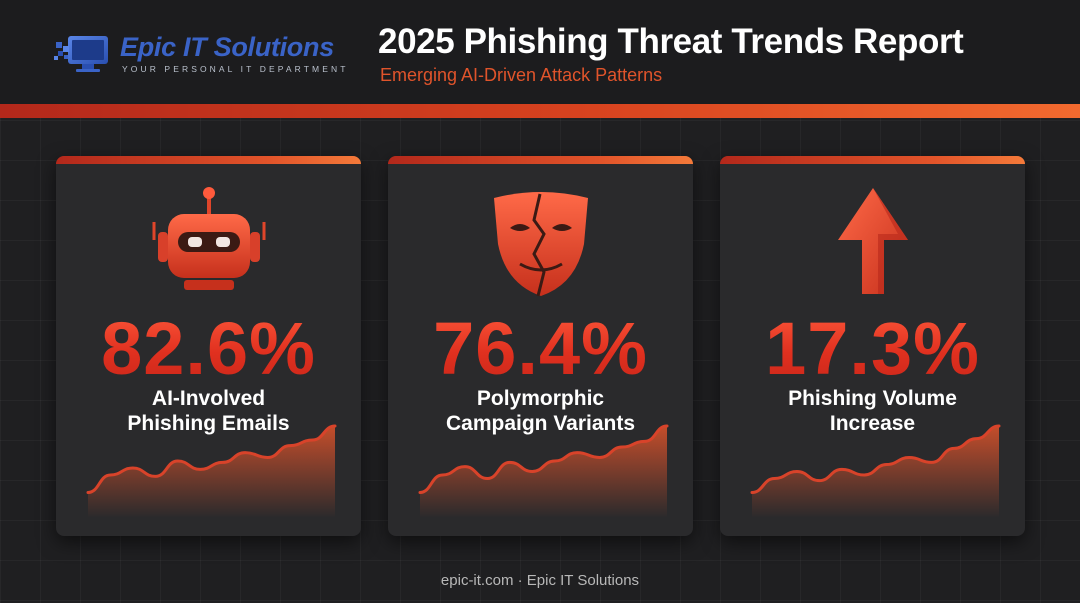  Describe the element at coordinates (81, 54) in the screenshot. I see `monitor-logo-icon` at that location.